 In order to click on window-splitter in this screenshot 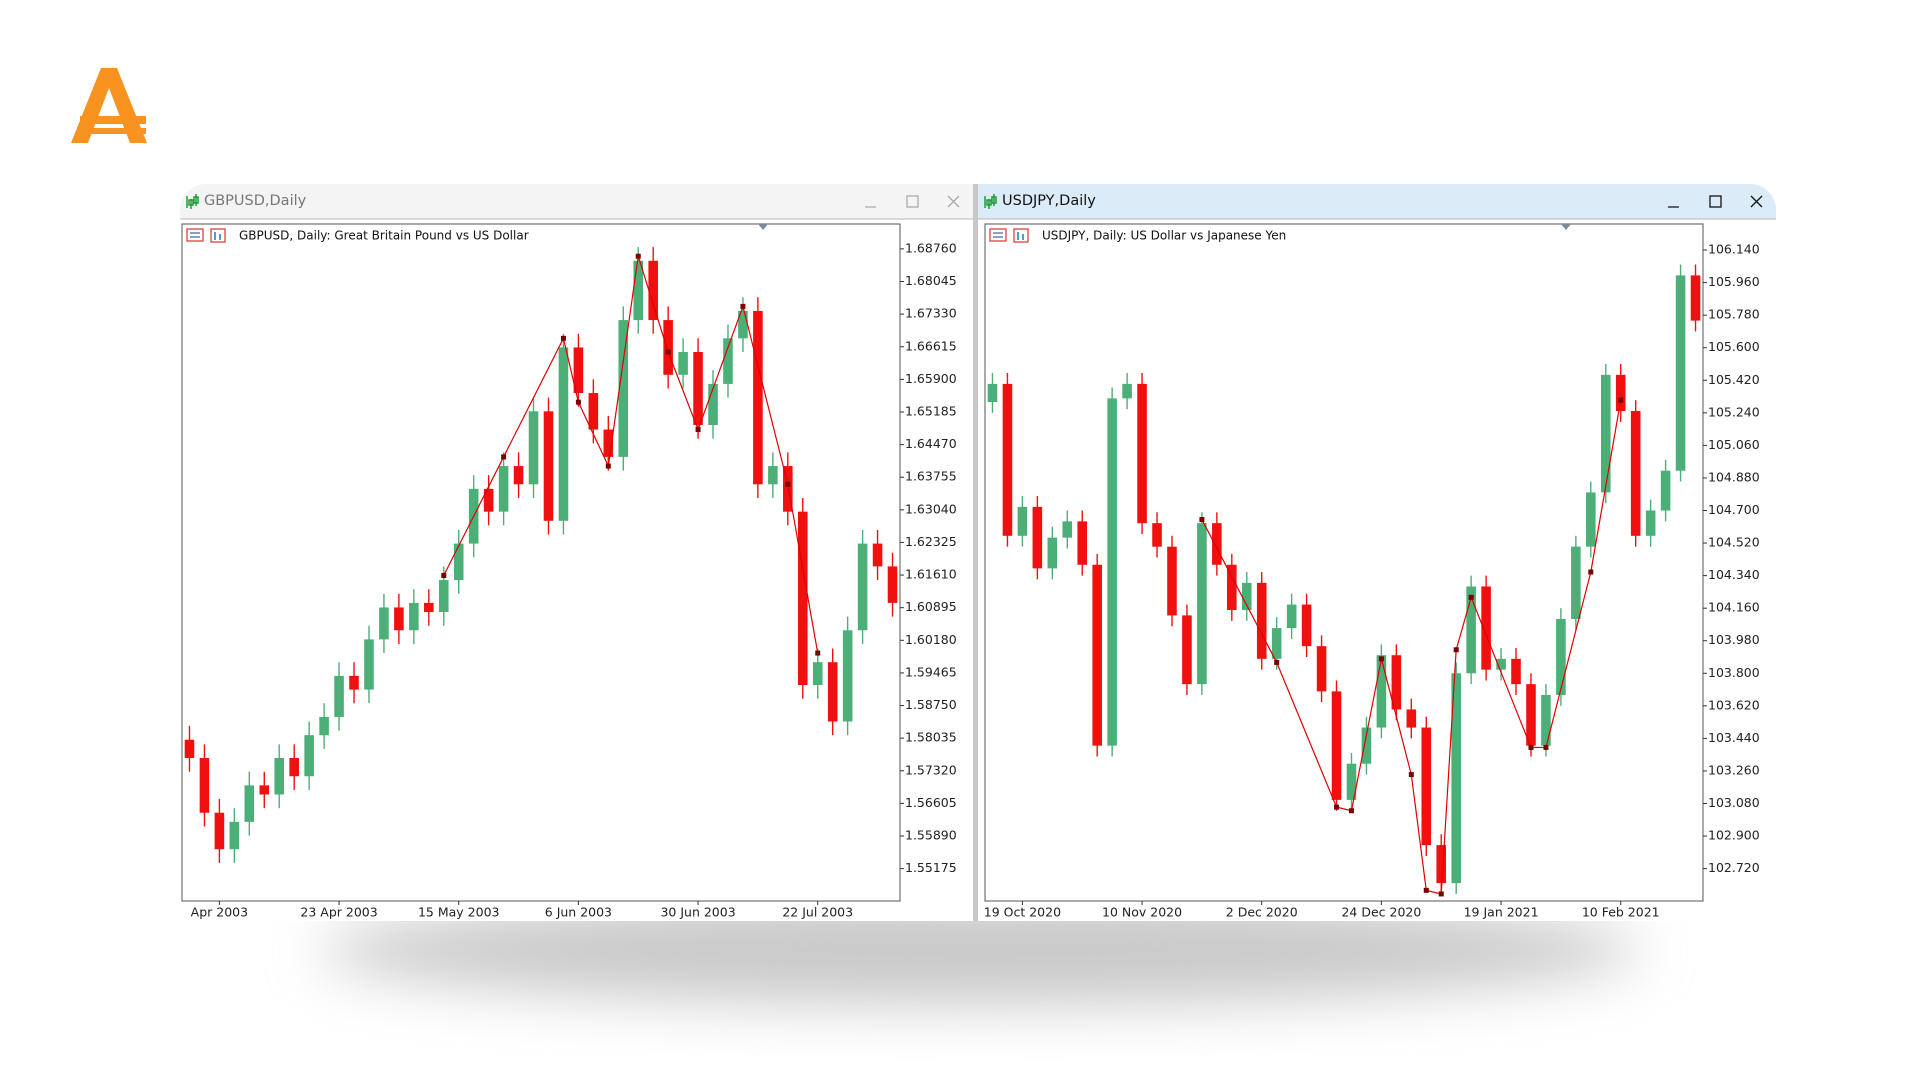, I will do `click(975, 552)`.